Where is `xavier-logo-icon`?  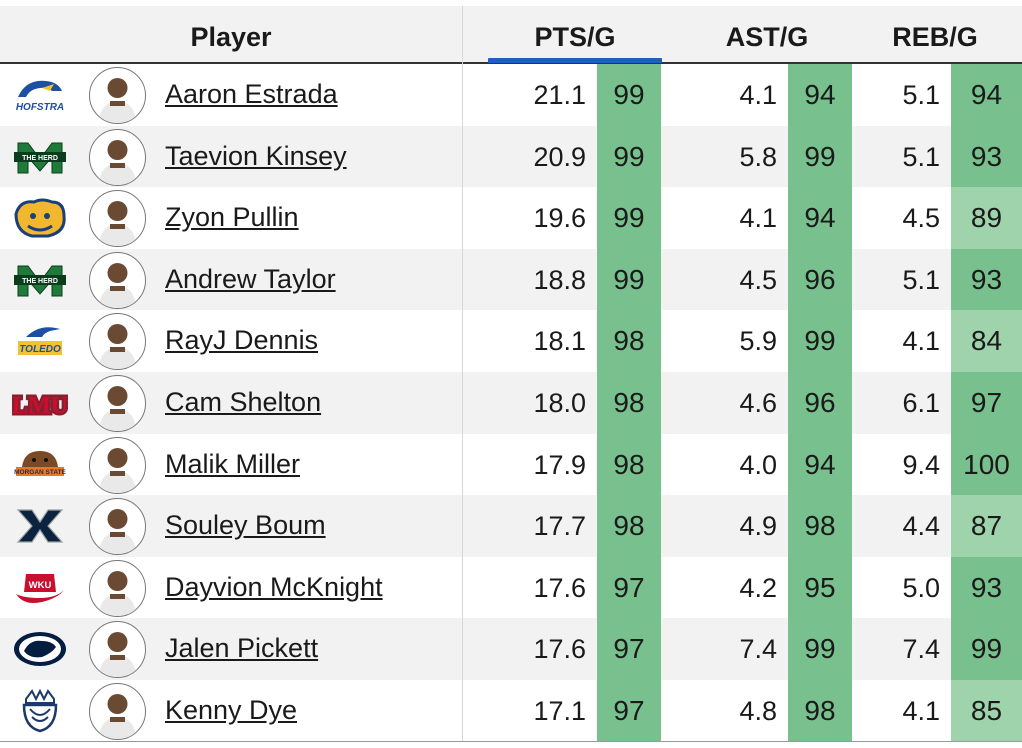 xavier-logo-icon is located at coordinates (40, 526).